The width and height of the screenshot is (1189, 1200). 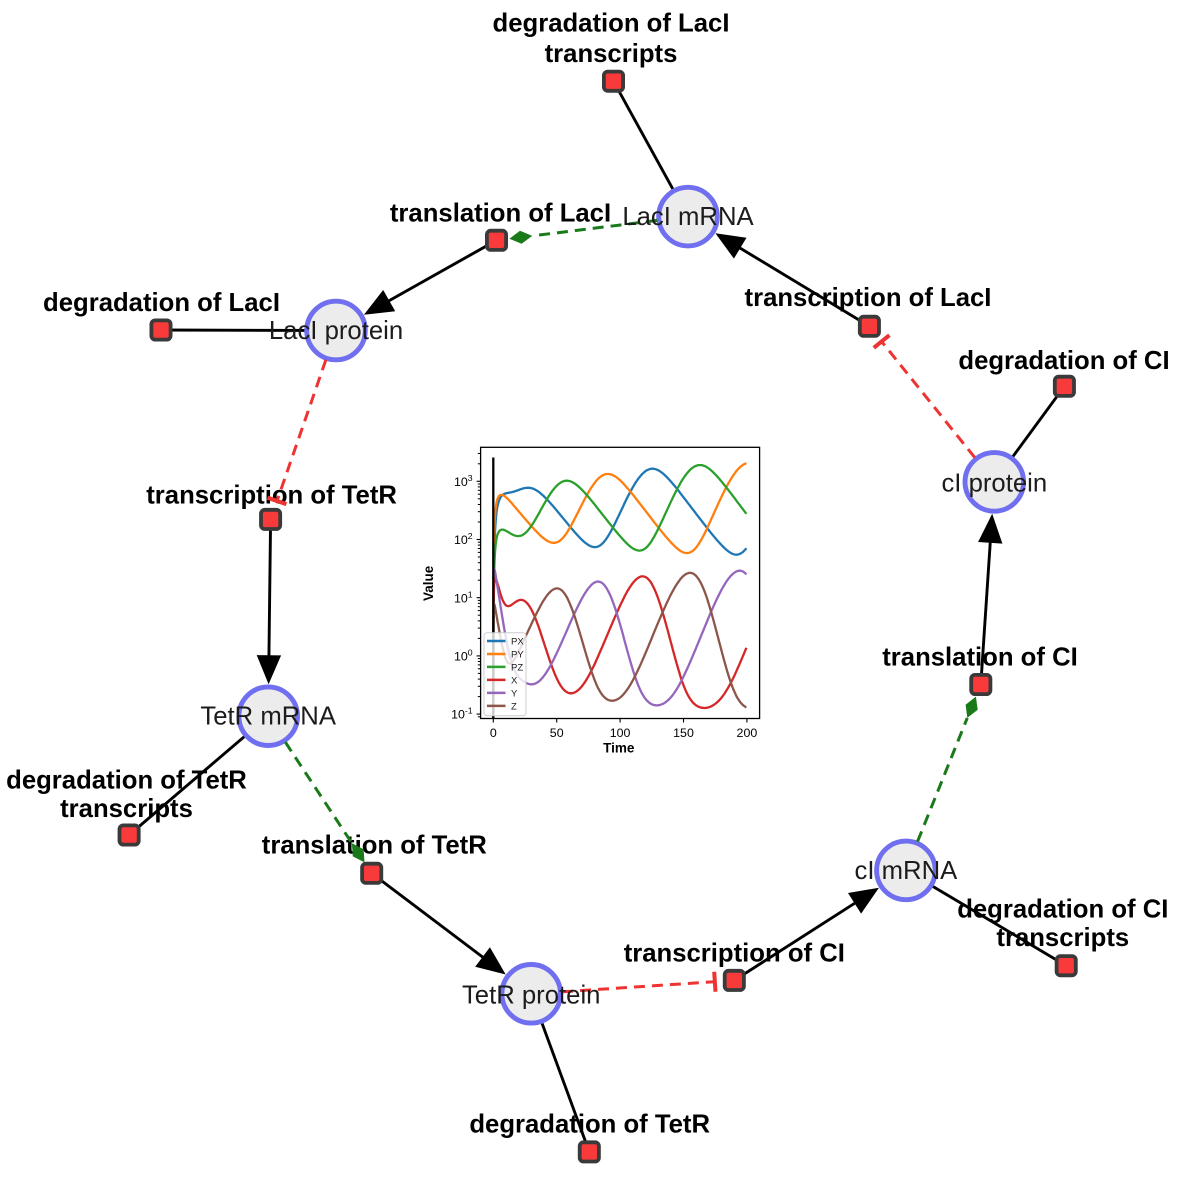 I want to click on svg-text: transcription of CI, so click(x=734, y=953).